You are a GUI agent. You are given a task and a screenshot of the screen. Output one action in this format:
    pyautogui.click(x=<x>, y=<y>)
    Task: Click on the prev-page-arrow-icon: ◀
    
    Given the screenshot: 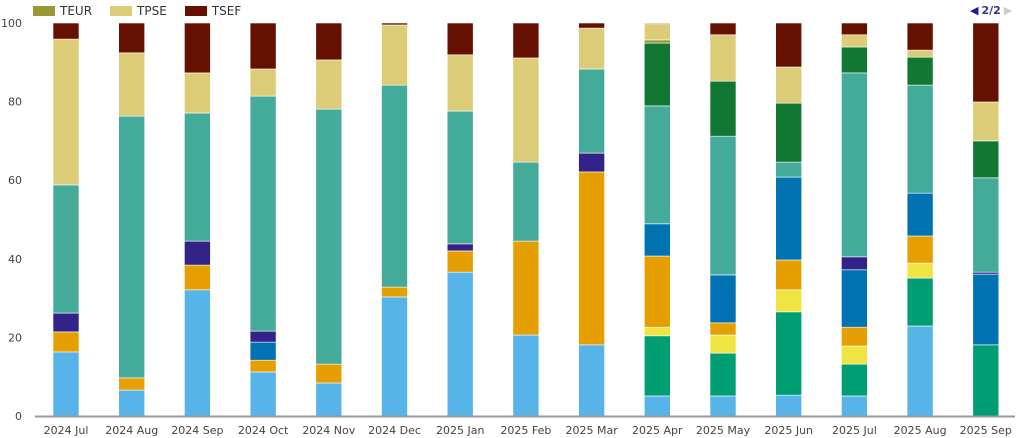 What is the action you would take?
    pyautogui.click(x=974, y=10)
    